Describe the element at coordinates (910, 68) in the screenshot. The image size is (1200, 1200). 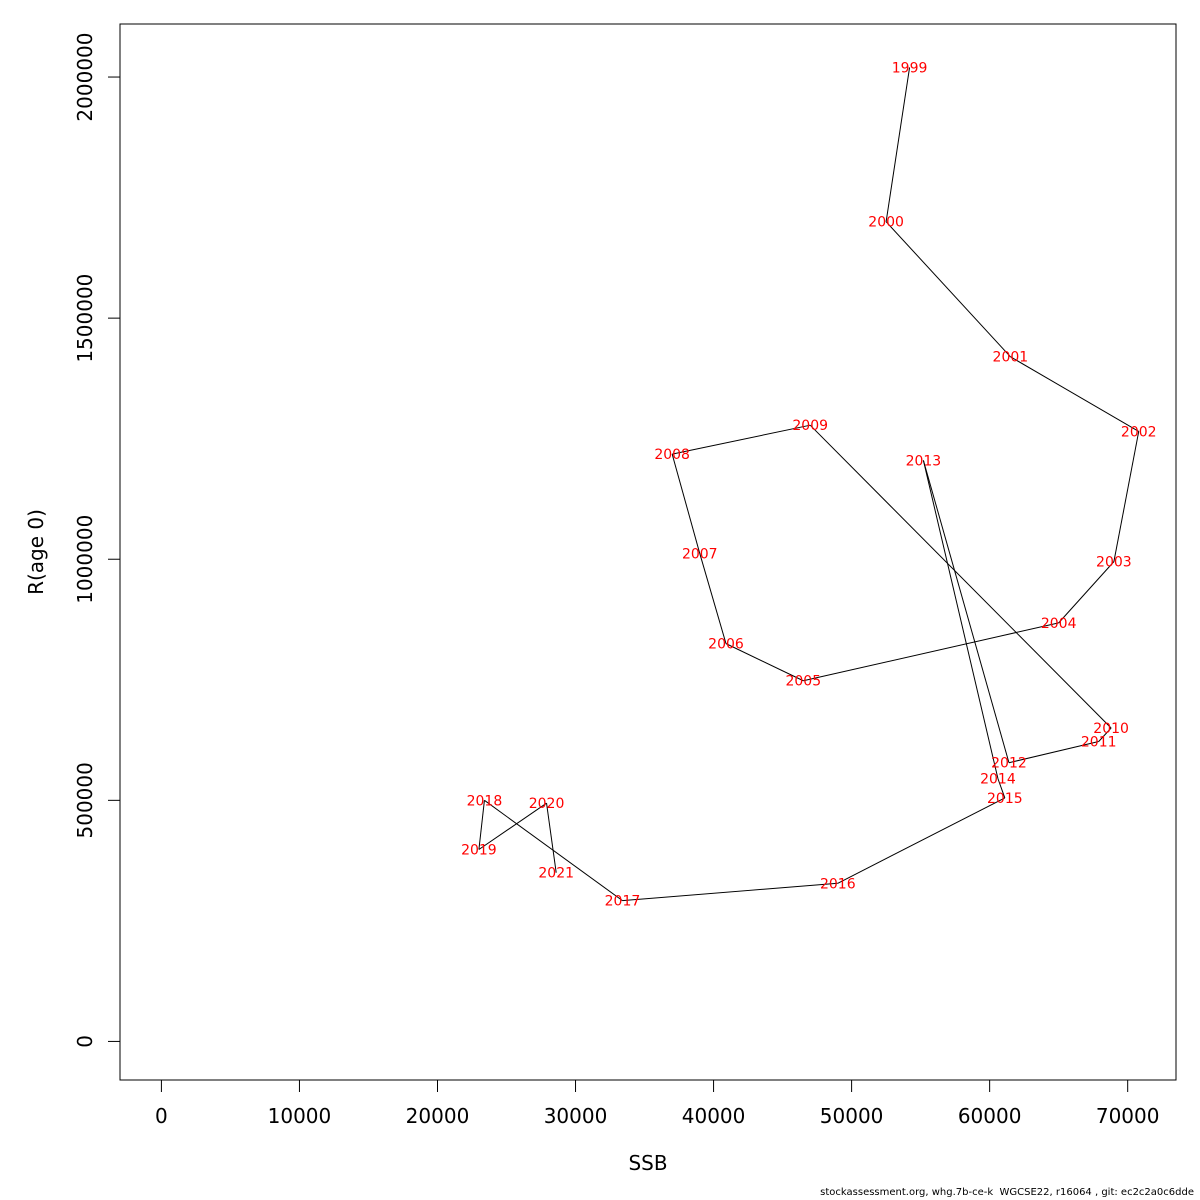
I see `data-point-label: 1999` at that location.